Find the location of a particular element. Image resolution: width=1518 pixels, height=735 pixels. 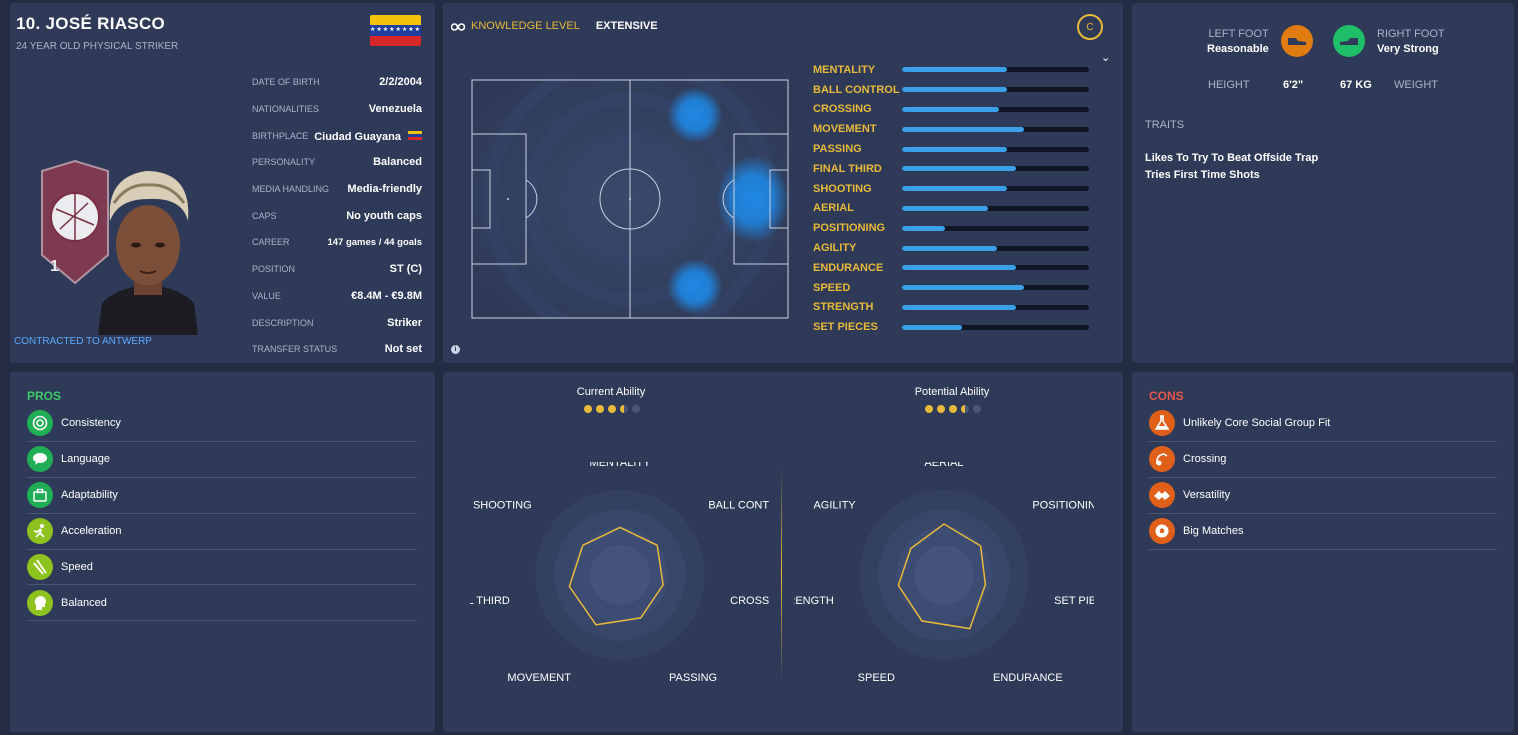

info-key: BIRTHPLACE is located at coordinates (280, 135).